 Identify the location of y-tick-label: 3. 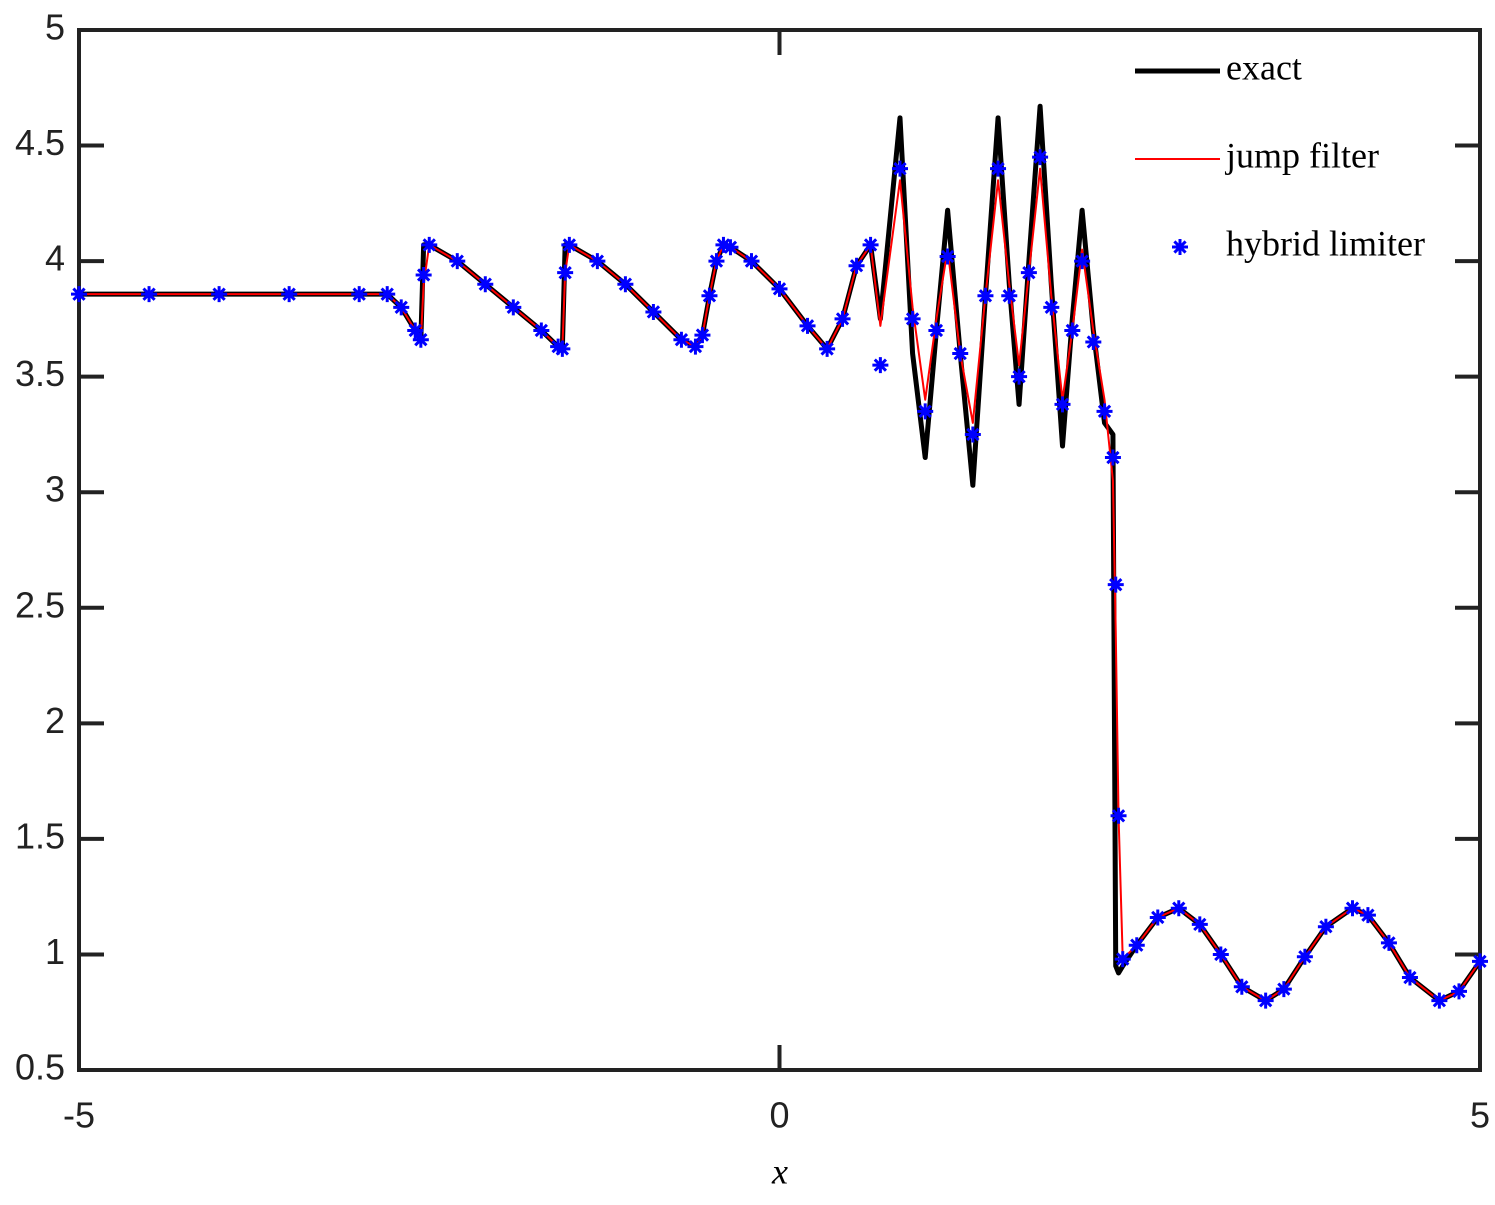
(55, 489).